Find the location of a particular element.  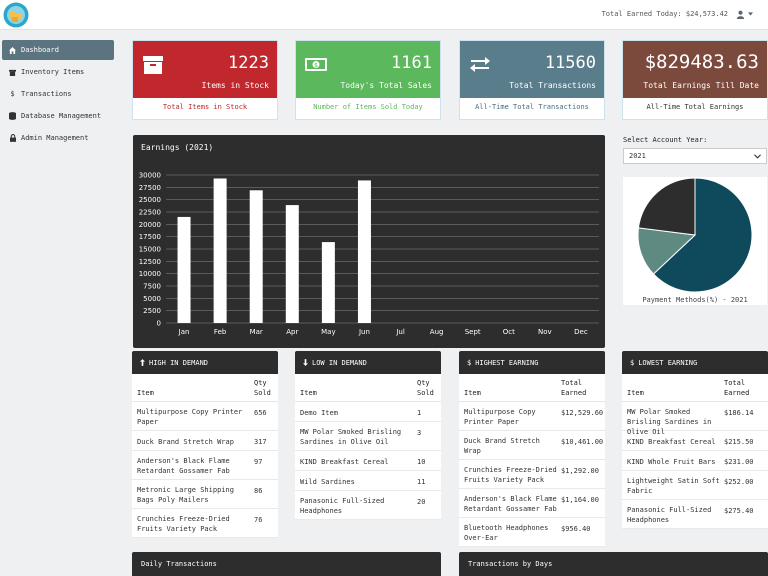

table-title: HIGH IN DEMAND is located at coordinates (179, 362).